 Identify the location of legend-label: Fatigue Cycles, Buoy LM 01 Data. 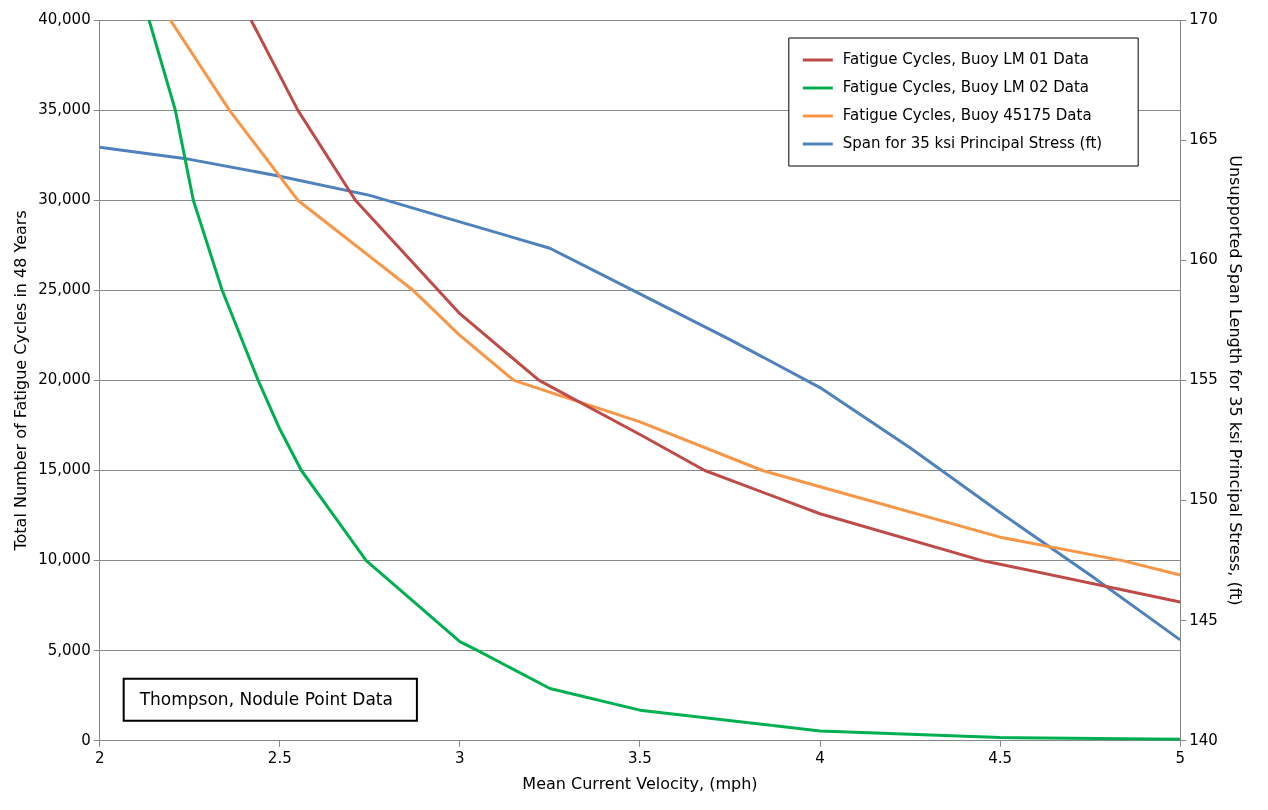
(966, 58).